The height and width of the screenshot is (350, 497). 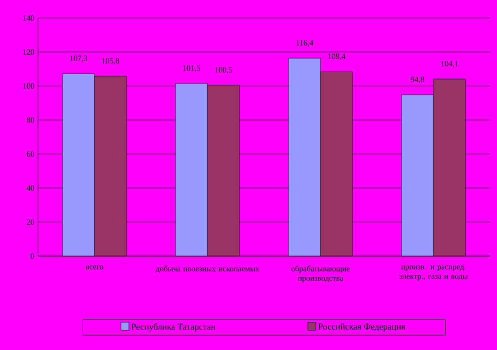 I want to click on legend-label: Республика Татарстан, so click(x=173, y=327).